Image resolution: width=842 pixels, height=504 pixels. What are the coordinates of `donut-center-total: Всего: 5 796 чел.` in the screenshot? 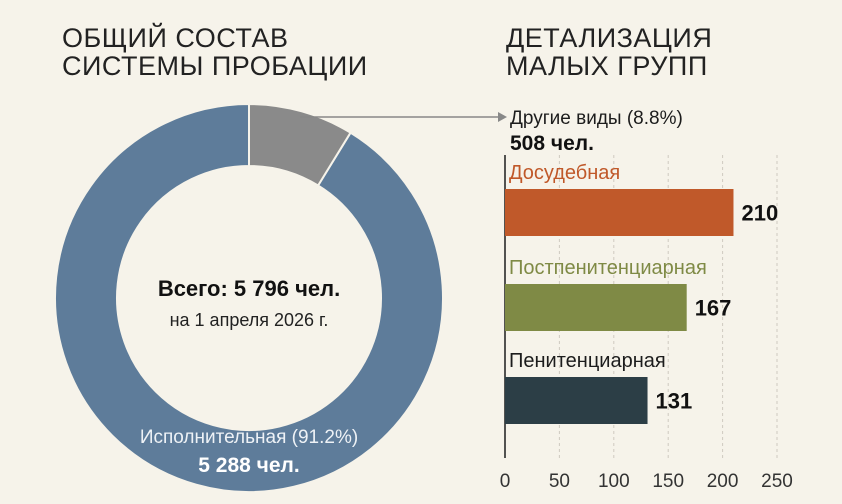 It's located at (249, 288).